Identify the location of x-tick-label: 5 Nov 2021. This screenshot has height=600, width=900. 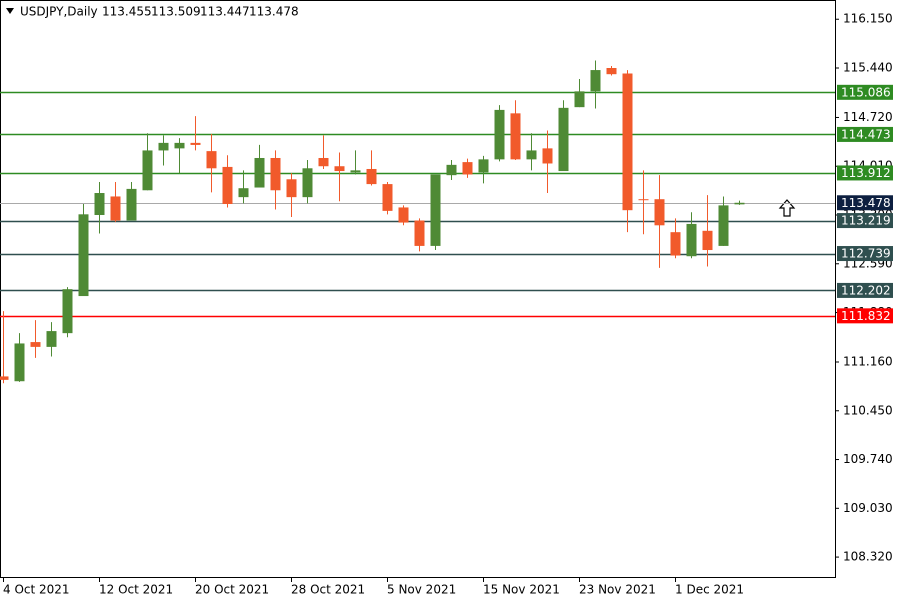
(421, 590).